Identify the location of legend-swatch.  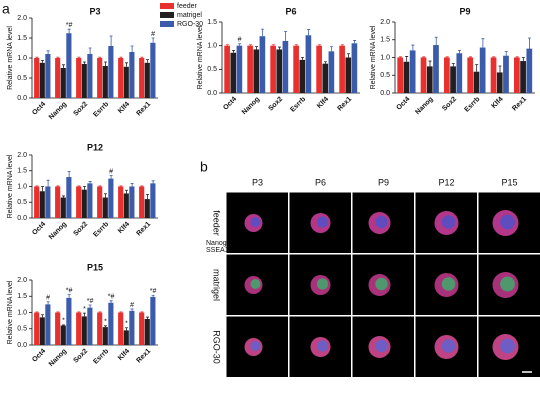
(167, 6).